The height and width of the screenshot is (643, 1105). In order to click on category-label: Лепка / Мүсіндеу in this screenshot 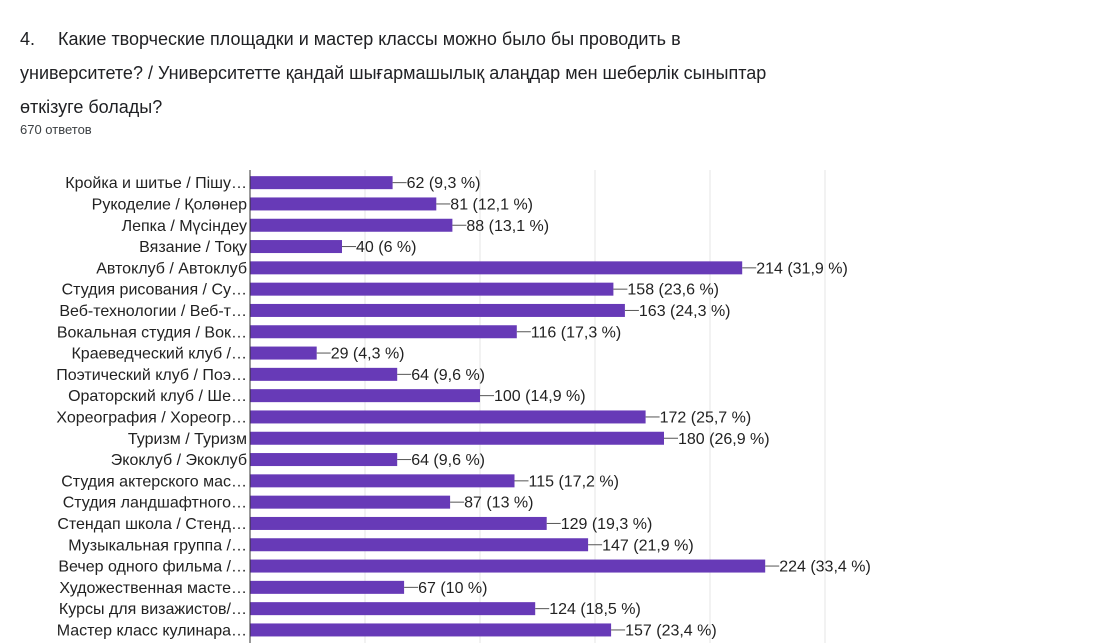, I will do `click(184, 226)`.